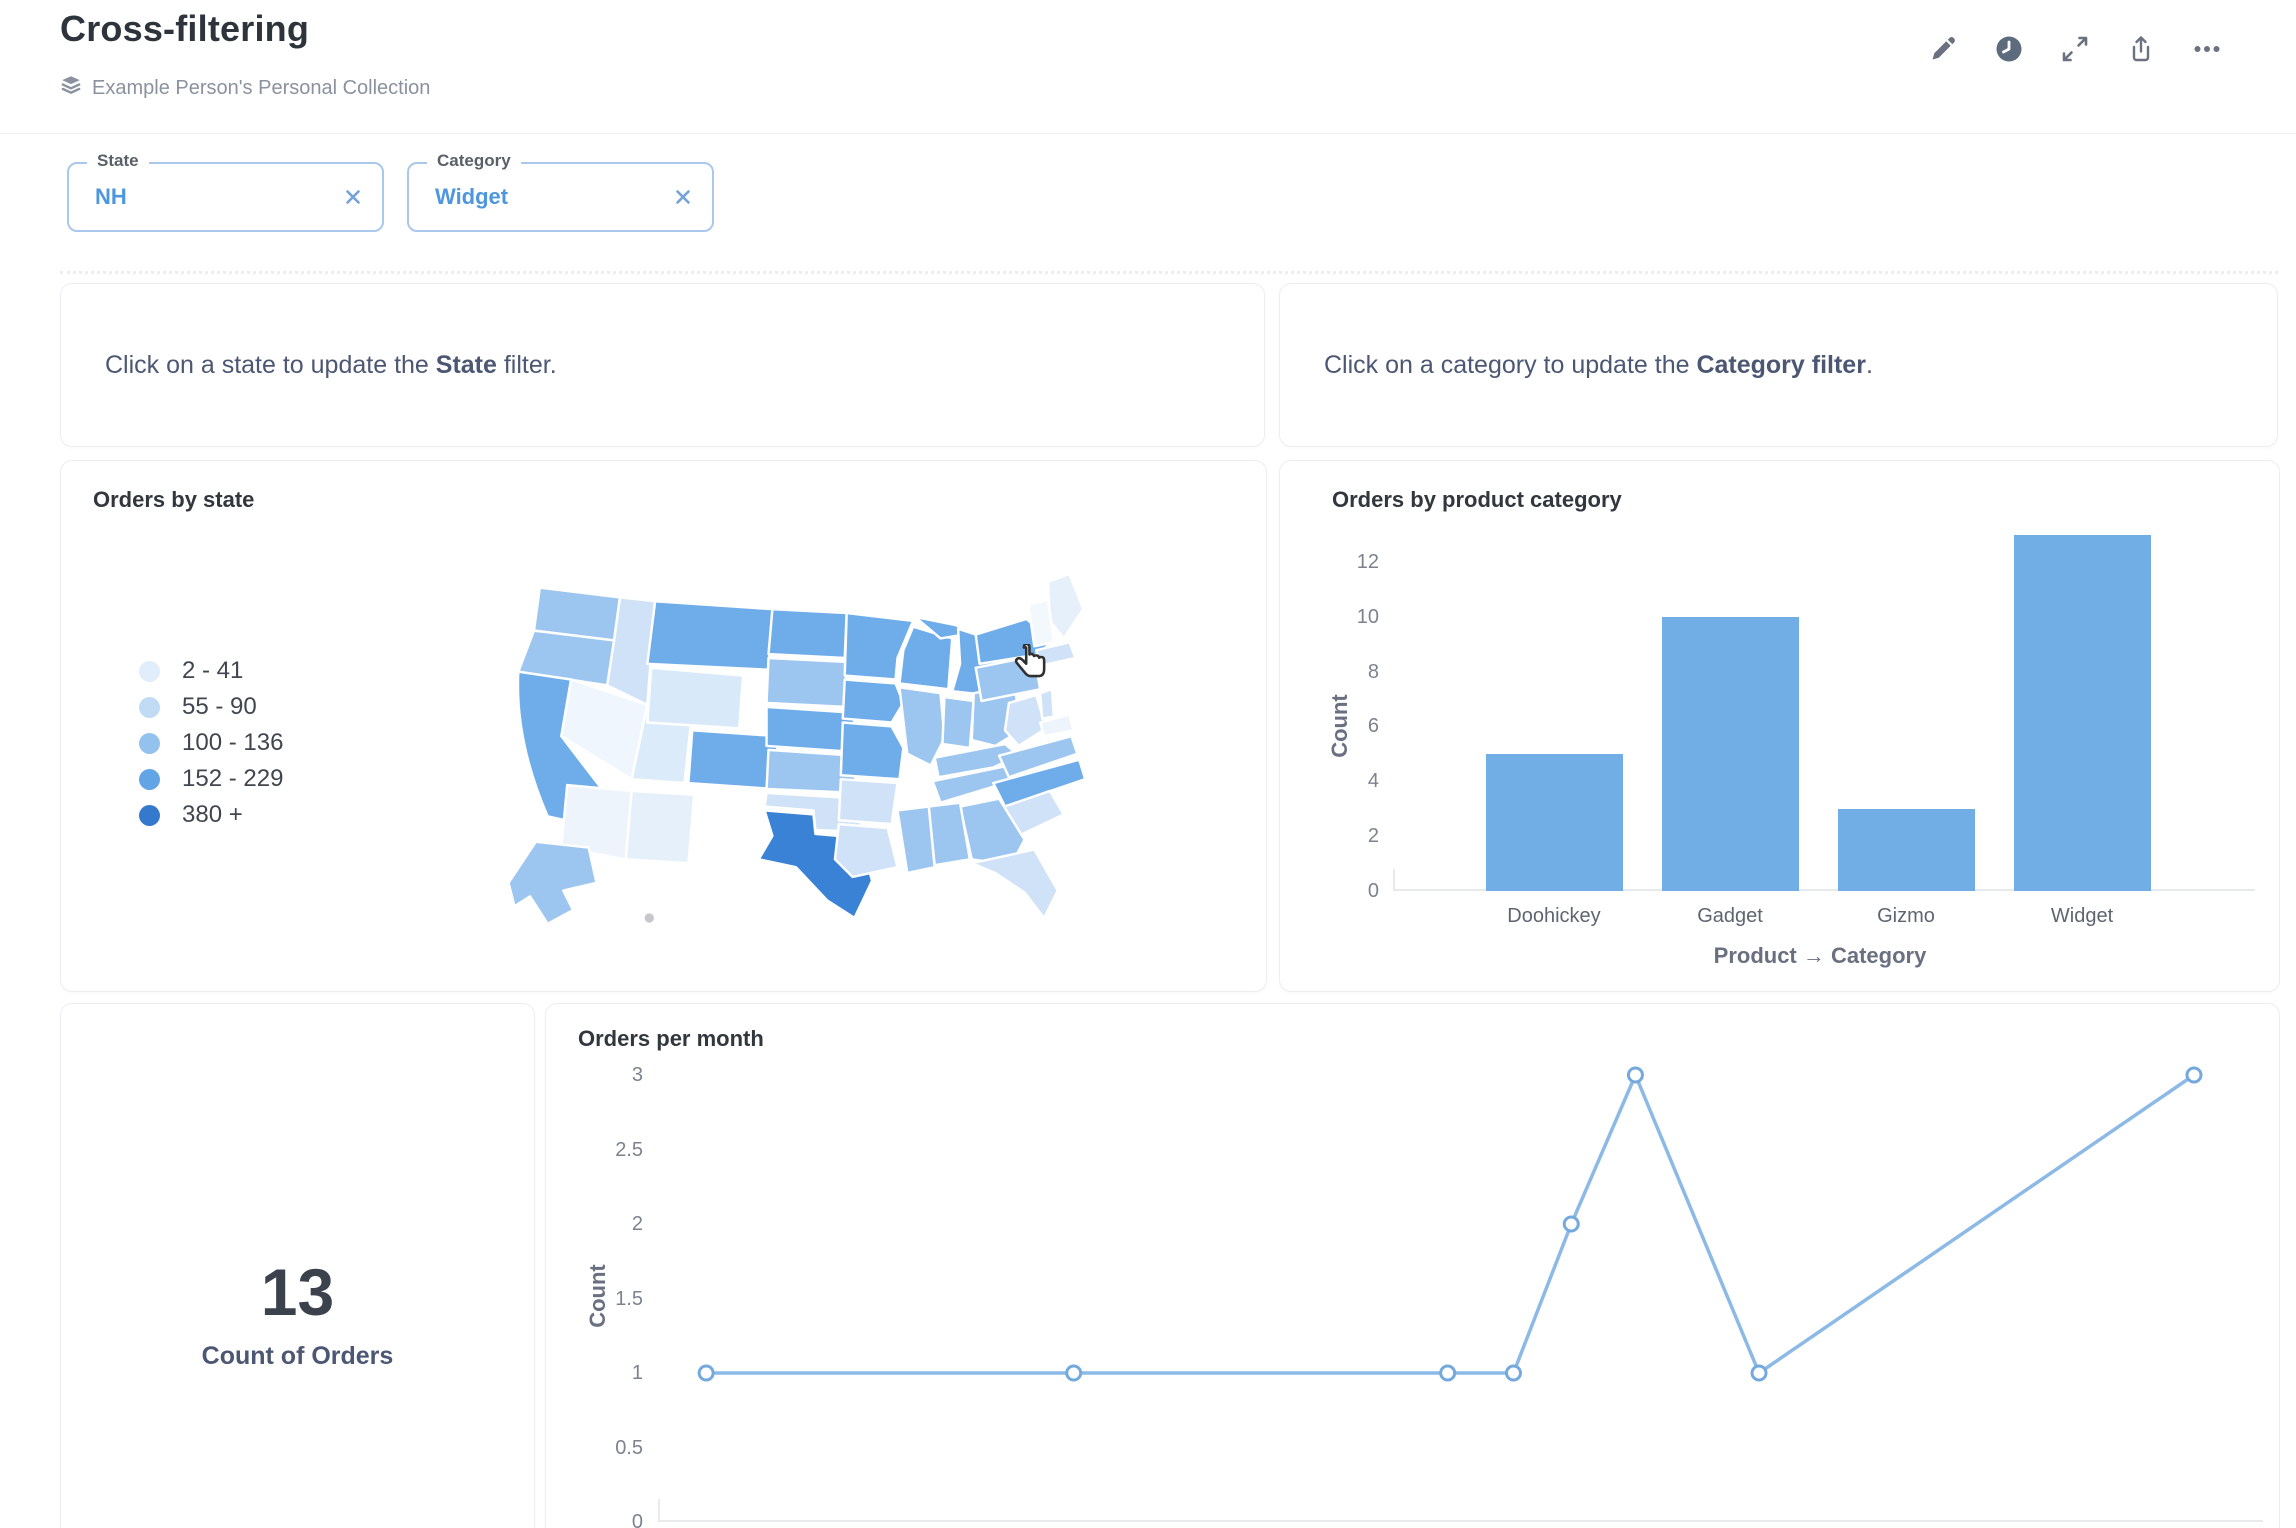 This screenshot has width=2296, height=1528. I want to click on card-title: Orders by state, so click(174, 499).